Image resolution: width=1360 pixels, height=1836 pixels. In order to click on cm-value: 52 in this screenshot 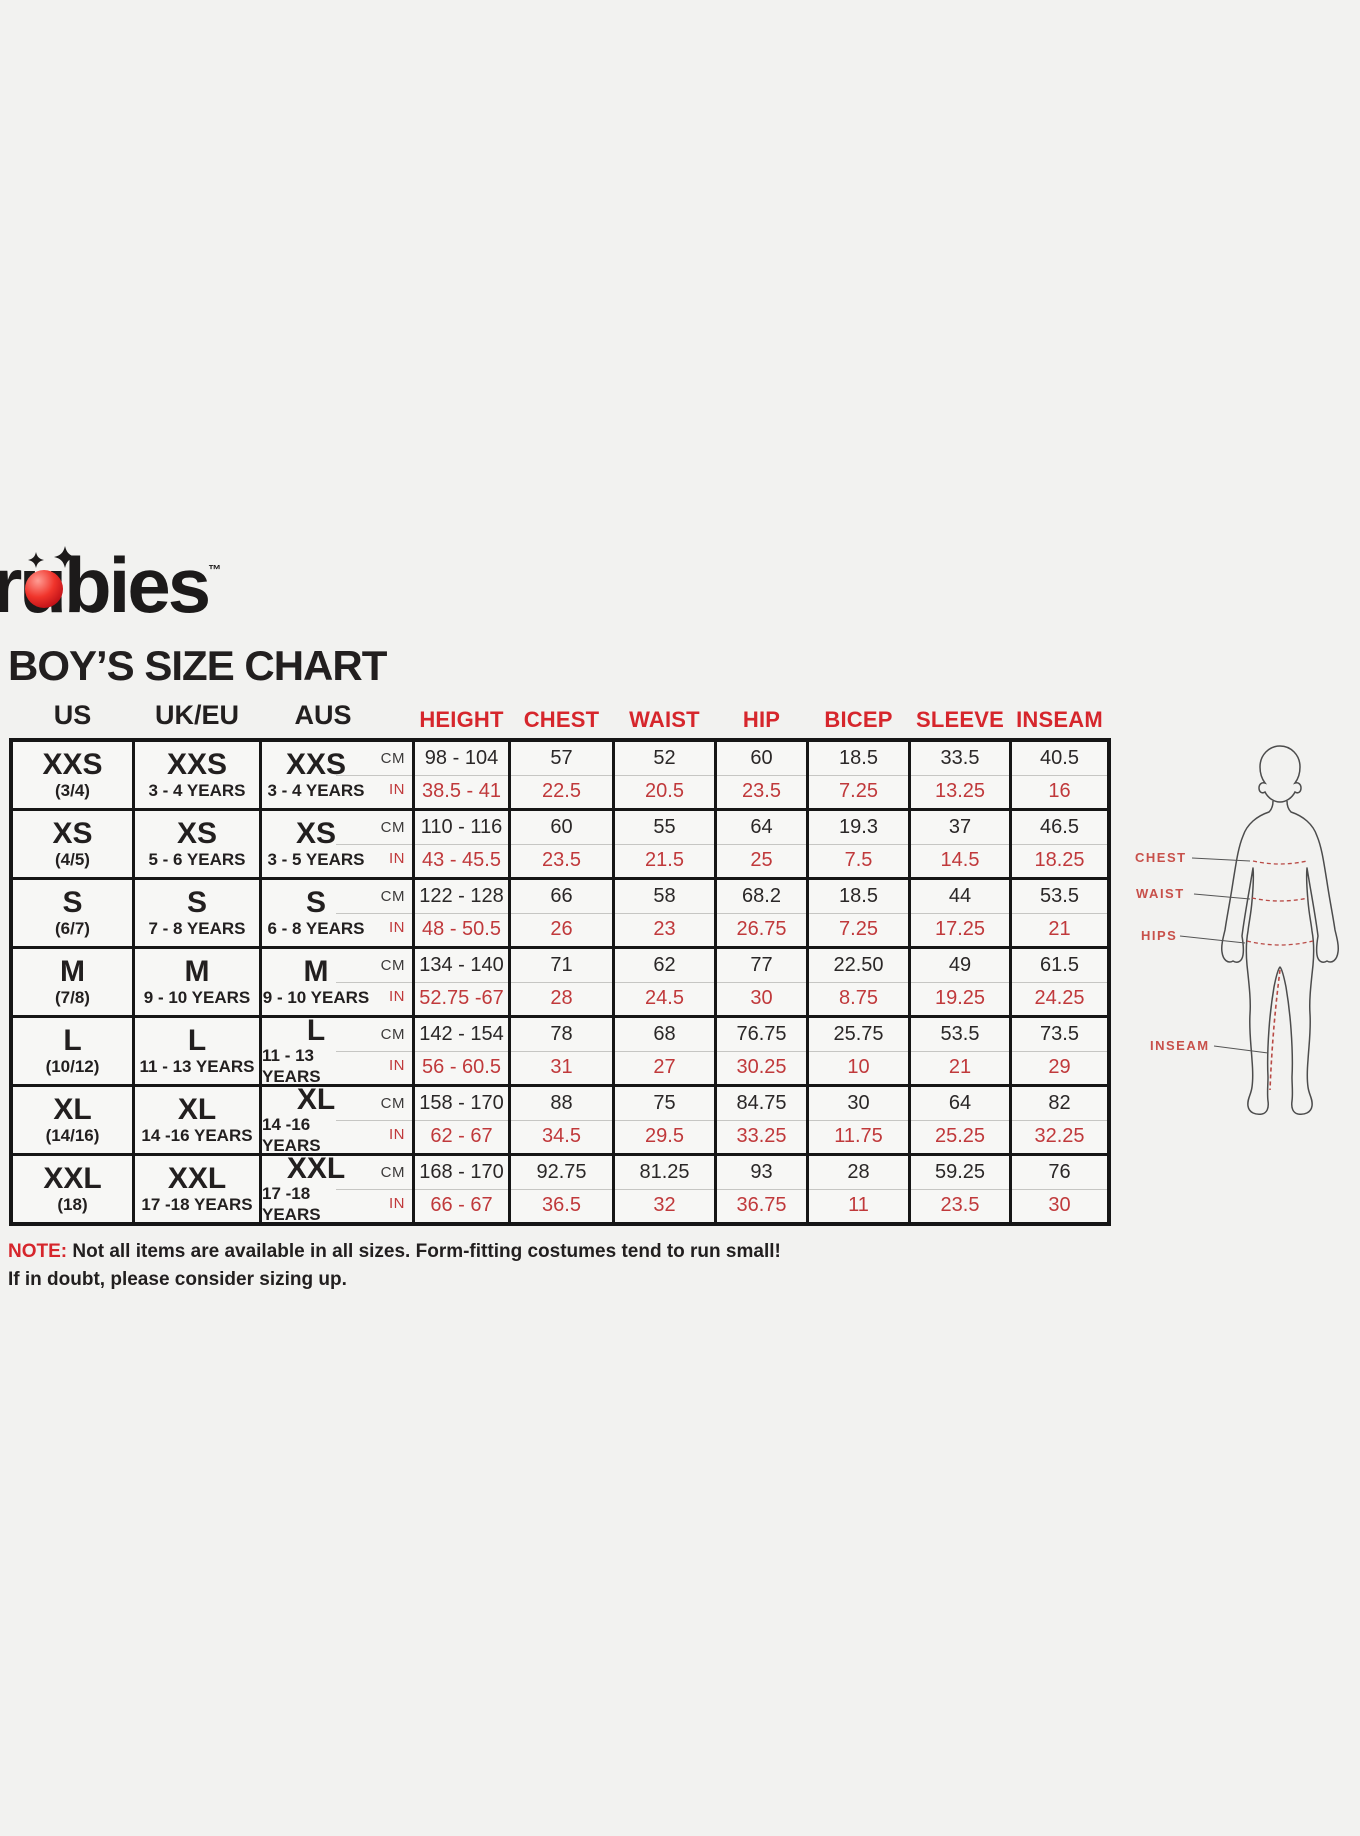, I will do `click(664, 759)`.